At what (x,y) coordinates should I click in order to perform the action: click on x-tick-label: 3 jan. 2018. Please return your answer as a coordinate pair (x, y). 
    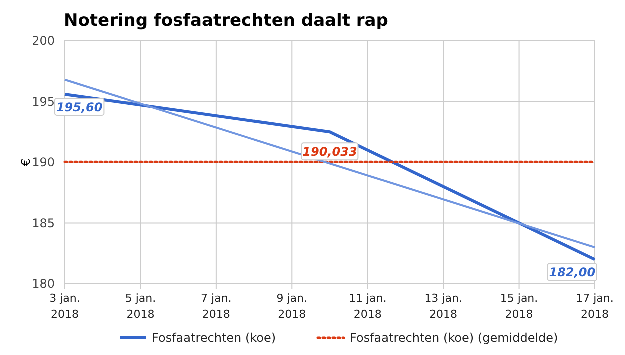
    Looking at the image, I should click on (65, 306).